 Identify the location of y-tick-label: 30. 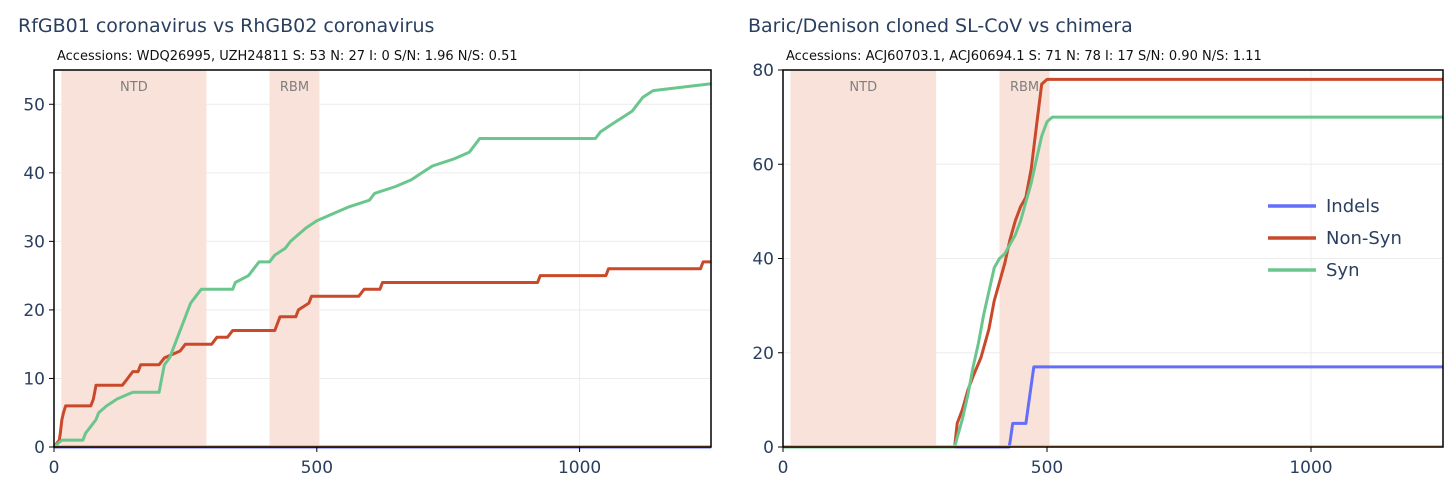
(34, 242).